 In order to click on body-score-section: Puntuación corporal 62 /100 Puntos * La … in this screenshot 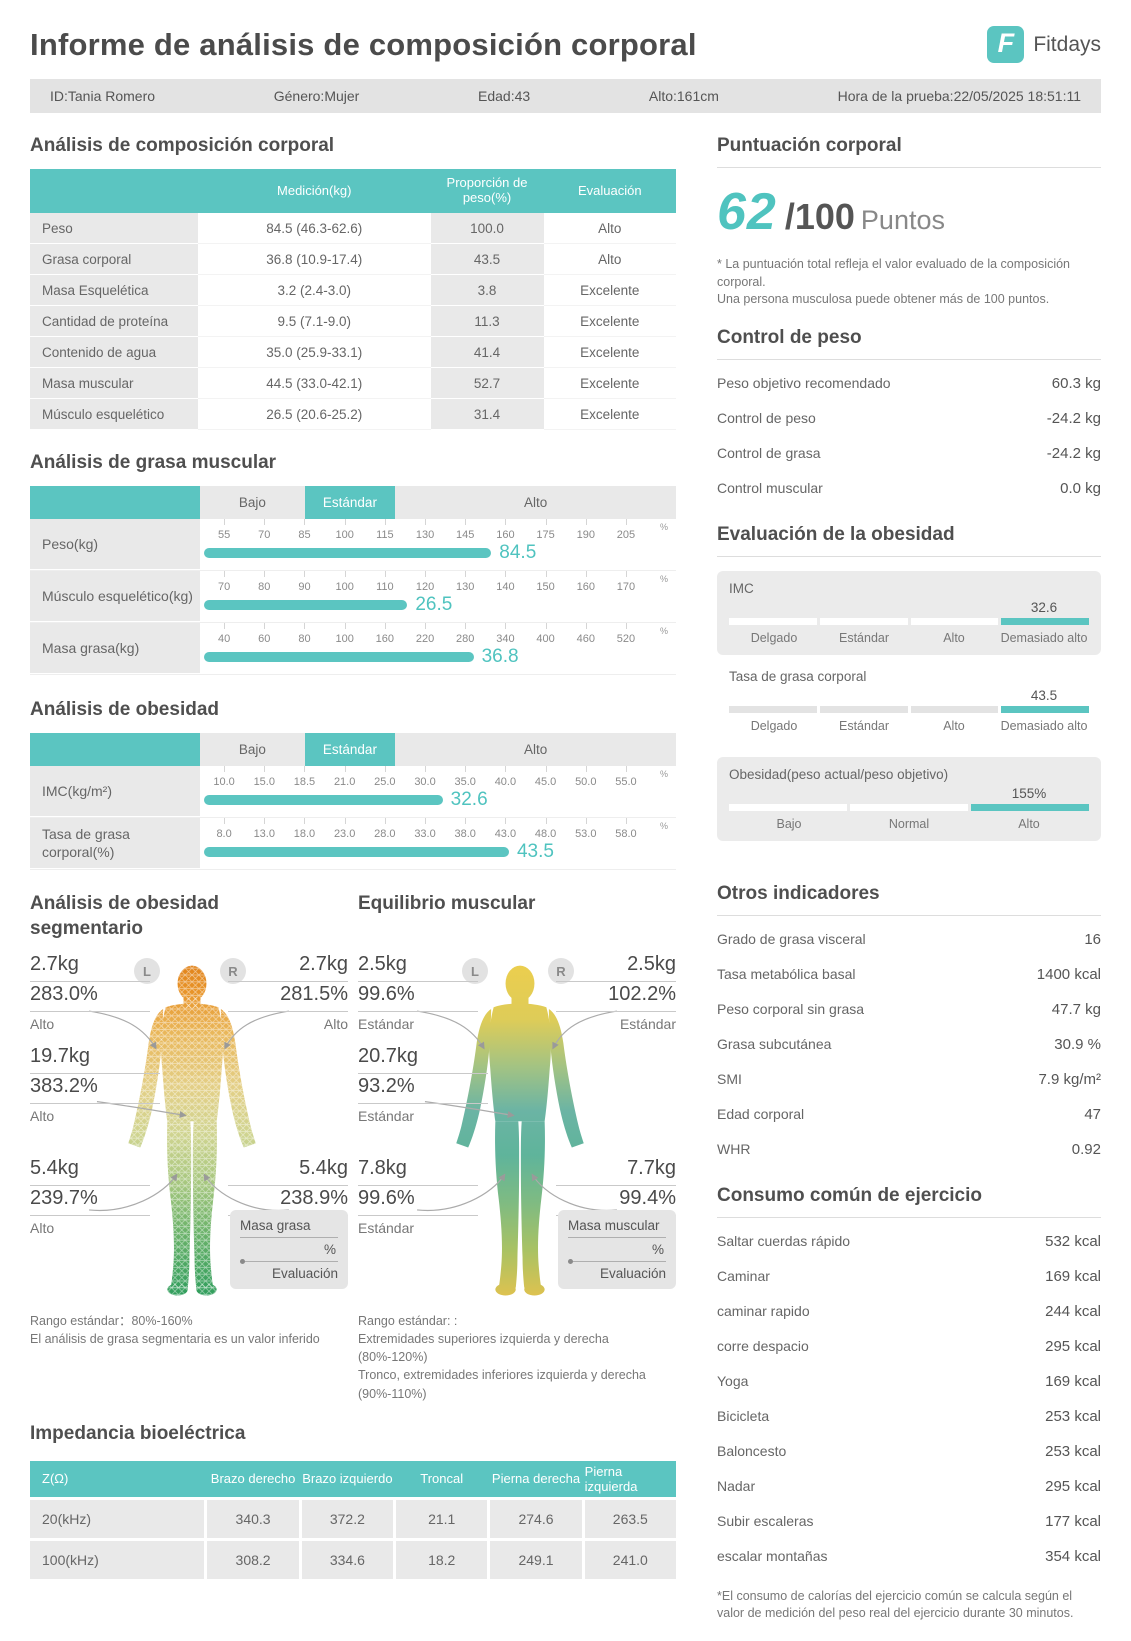, I will do `click(909, 222)`.